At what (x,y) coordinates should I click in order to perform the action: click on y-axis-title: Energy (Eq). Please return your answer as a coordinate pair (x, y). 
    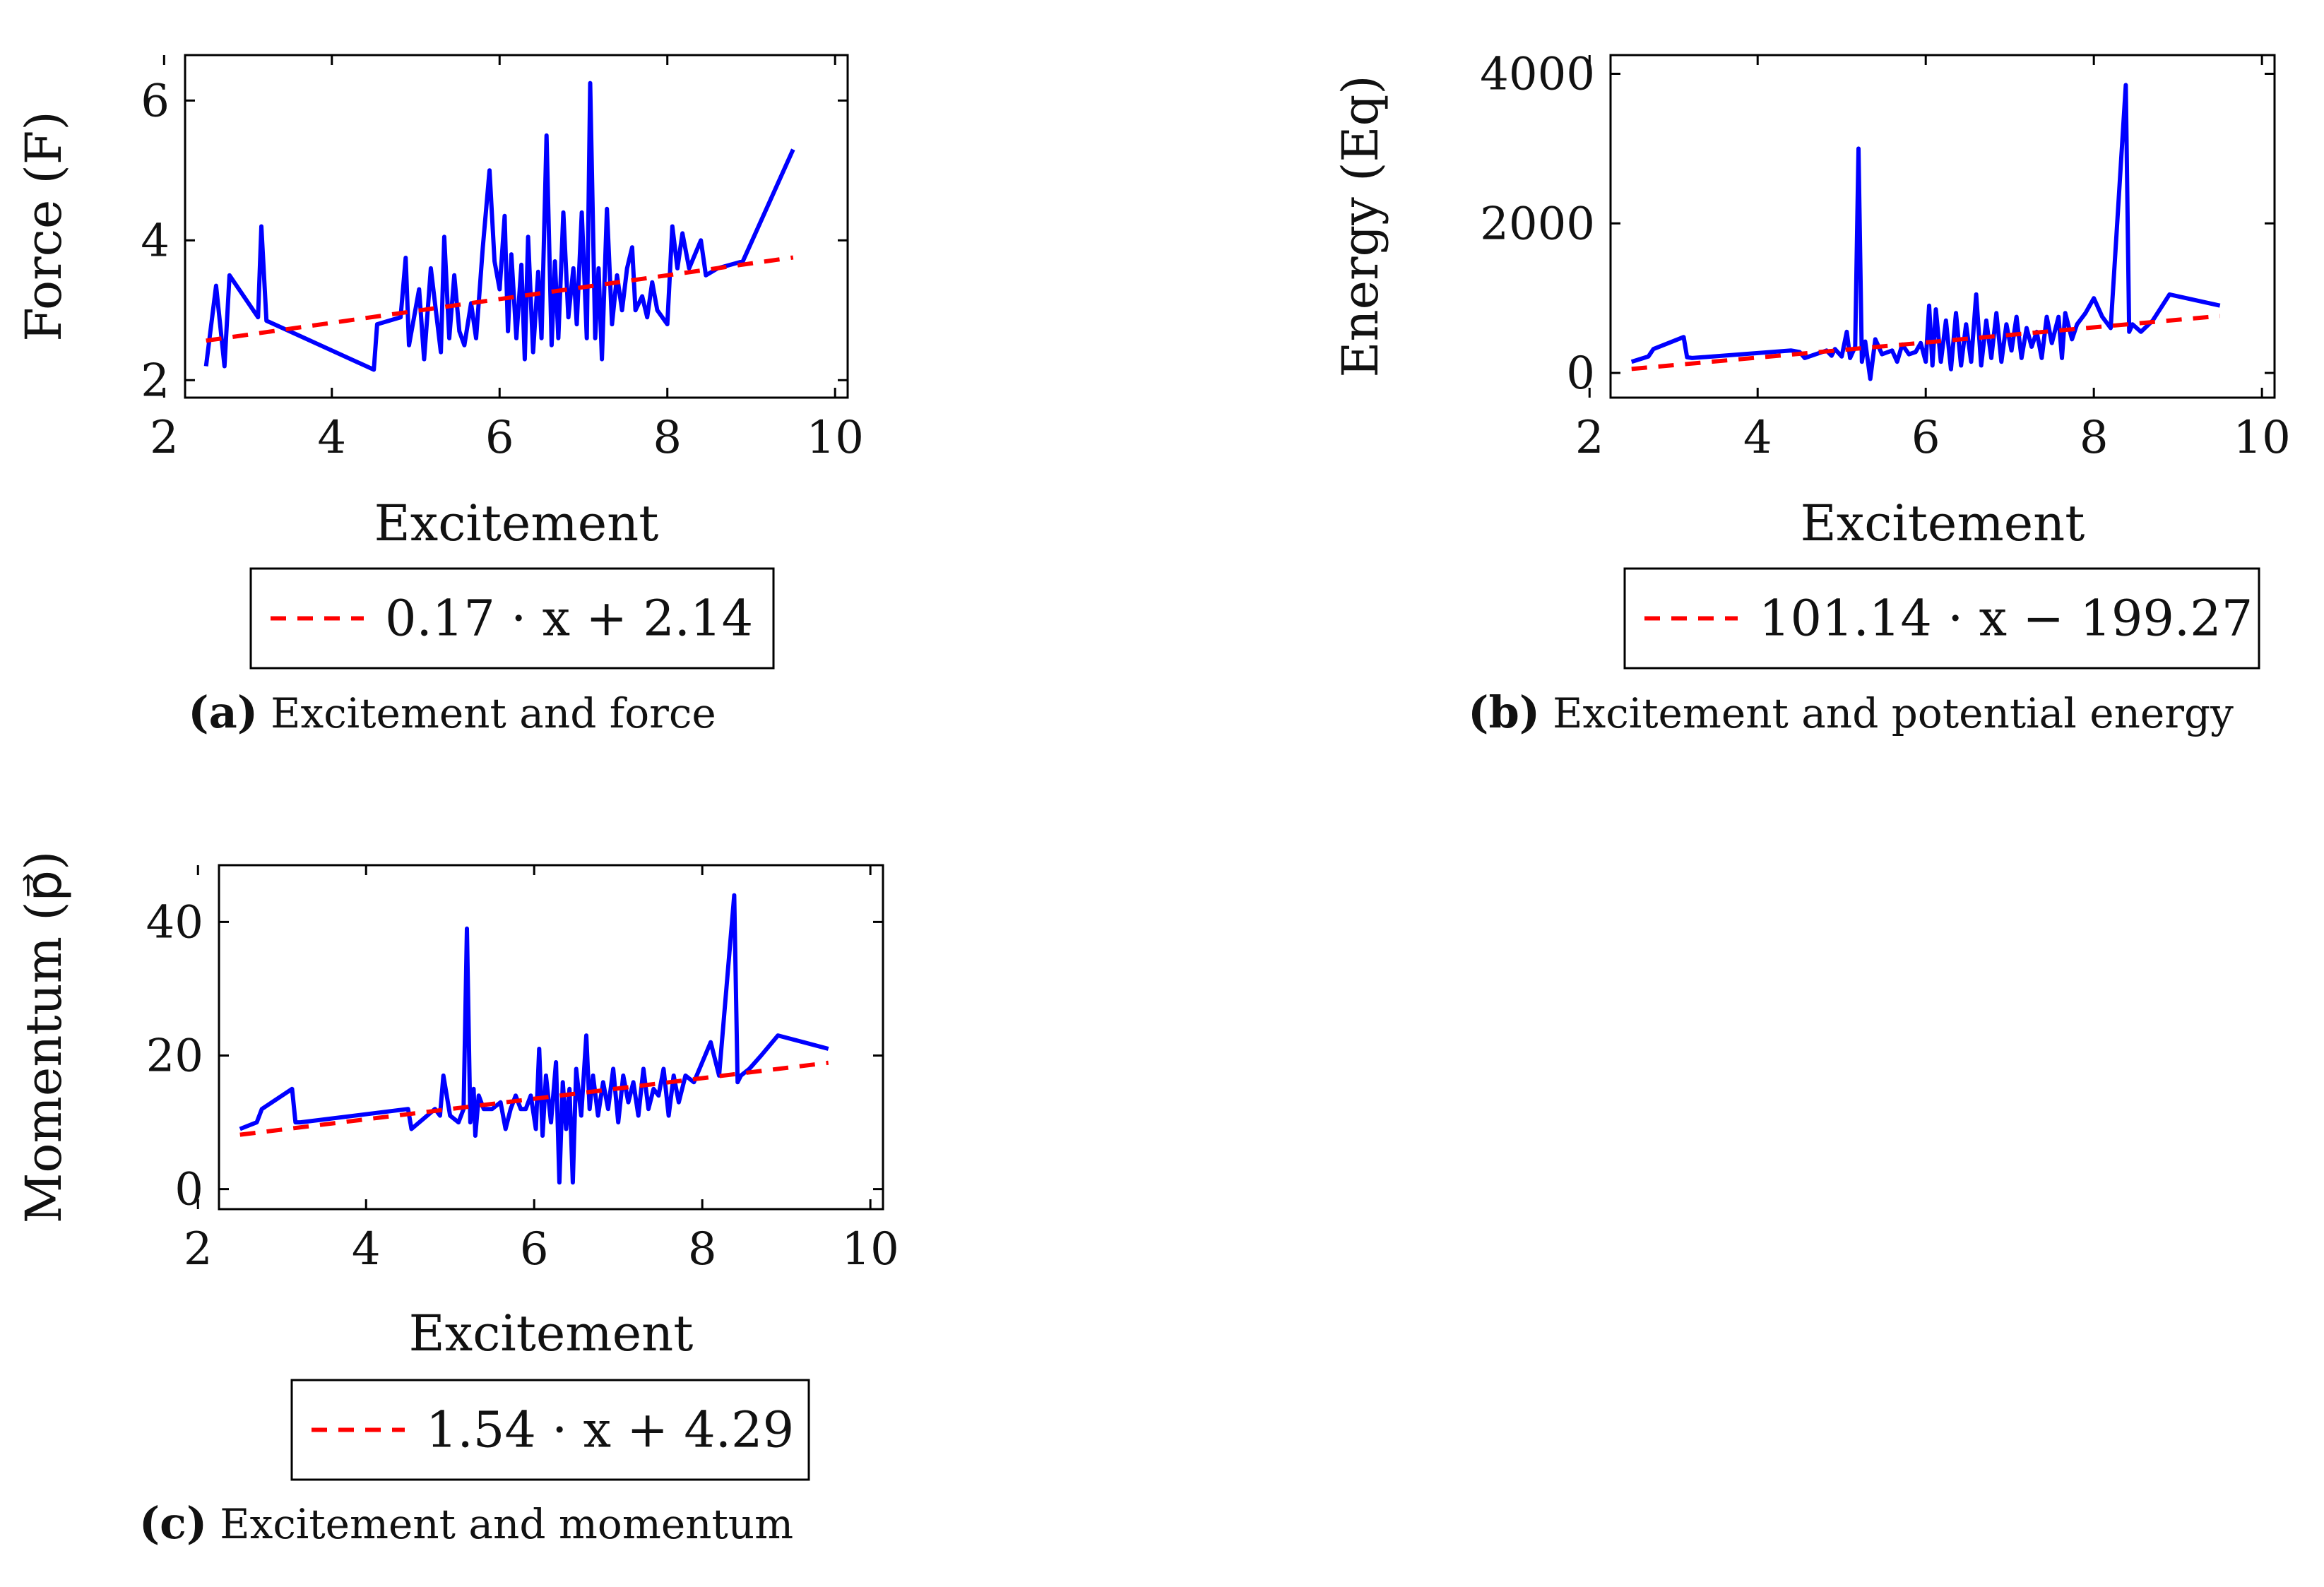
    Looking at the image, I should click on (1361, 226).